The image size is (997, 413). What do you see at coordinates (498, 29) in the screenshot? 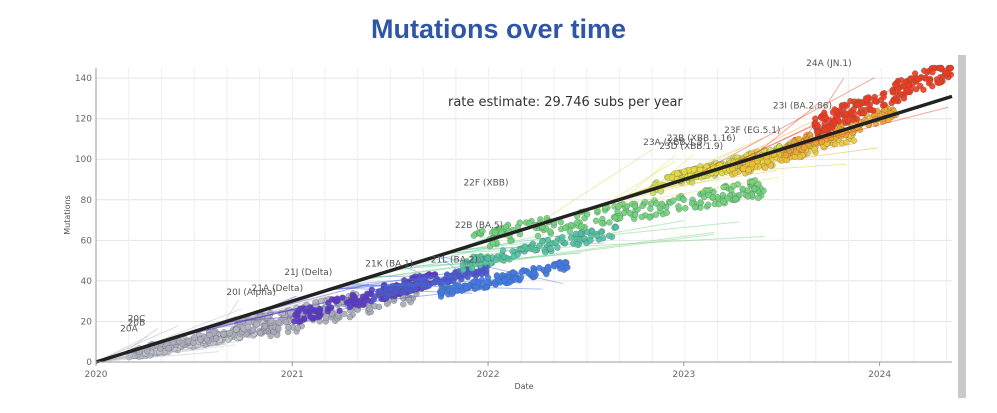
I see `slide-title: Mutations over time` at bounding box center [498, 29].